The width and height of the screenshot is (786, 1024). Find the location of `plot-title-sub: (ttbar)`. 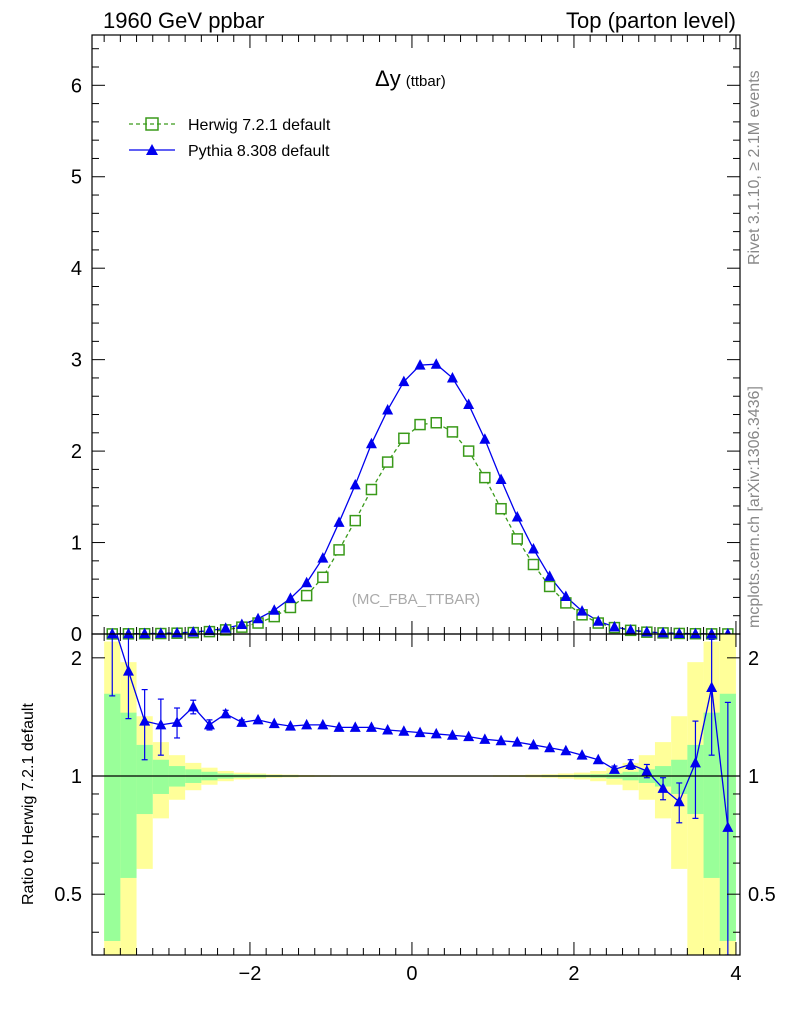

plot-title-sub: (ttbar) is located at coordinates (426, 81).